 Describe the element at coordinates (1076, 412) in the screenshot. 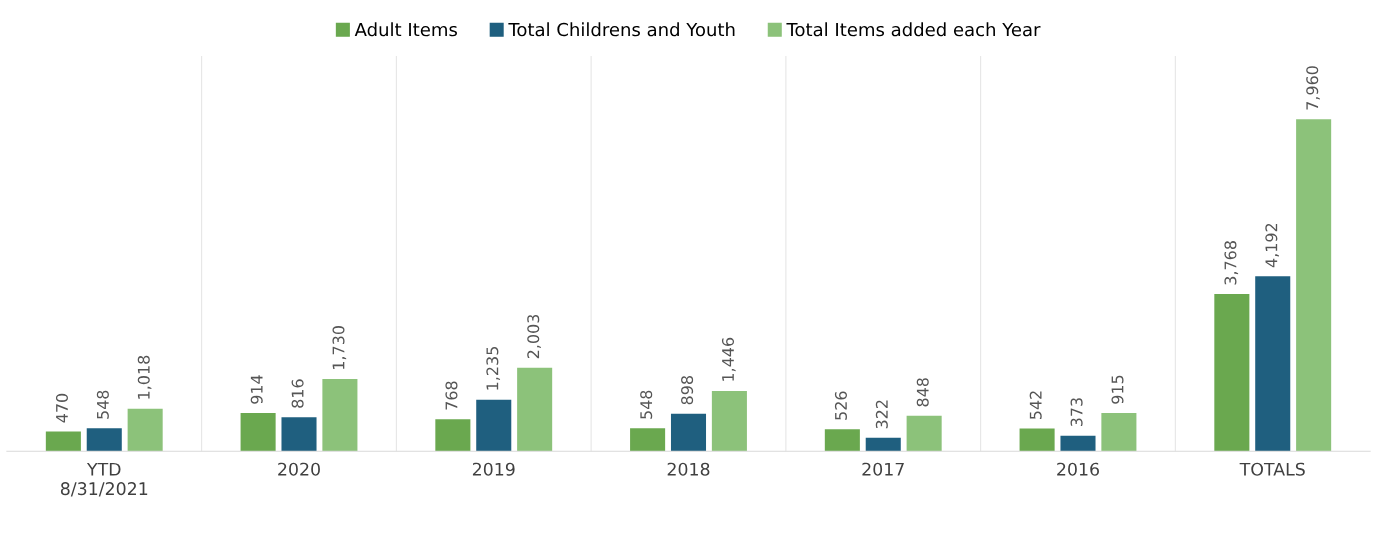

I see `data-label: 373` at that location.